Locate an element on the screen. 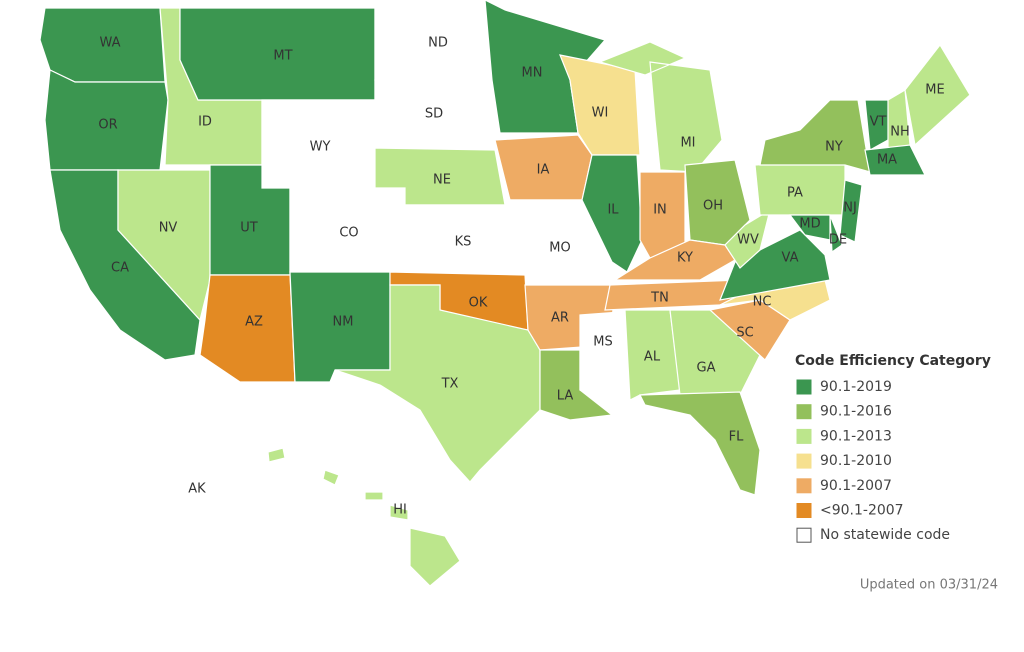 This screenshot has height=652, width=1024. state-label: SD is located at coordinates (434, 114).